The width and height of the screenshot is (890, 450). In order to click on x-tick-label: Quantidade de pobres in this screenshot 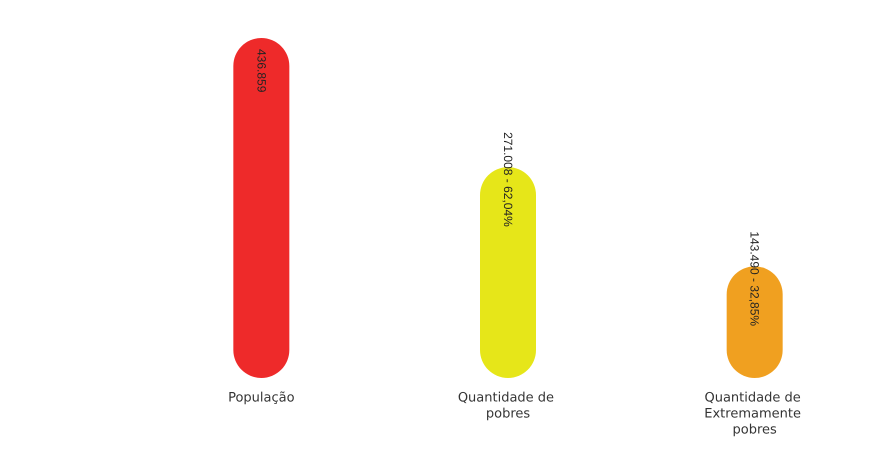, I will do `click(508, 406)`.